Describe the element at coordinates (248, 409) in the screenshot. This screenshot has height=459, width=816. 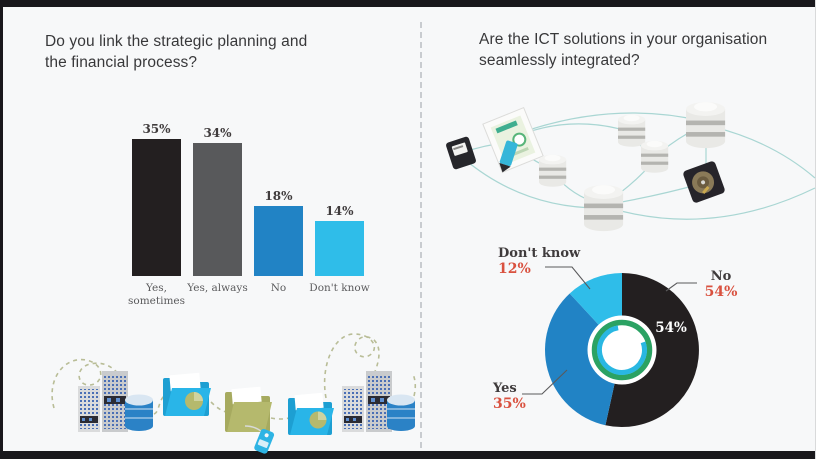
I see `folder-icon` at that location.